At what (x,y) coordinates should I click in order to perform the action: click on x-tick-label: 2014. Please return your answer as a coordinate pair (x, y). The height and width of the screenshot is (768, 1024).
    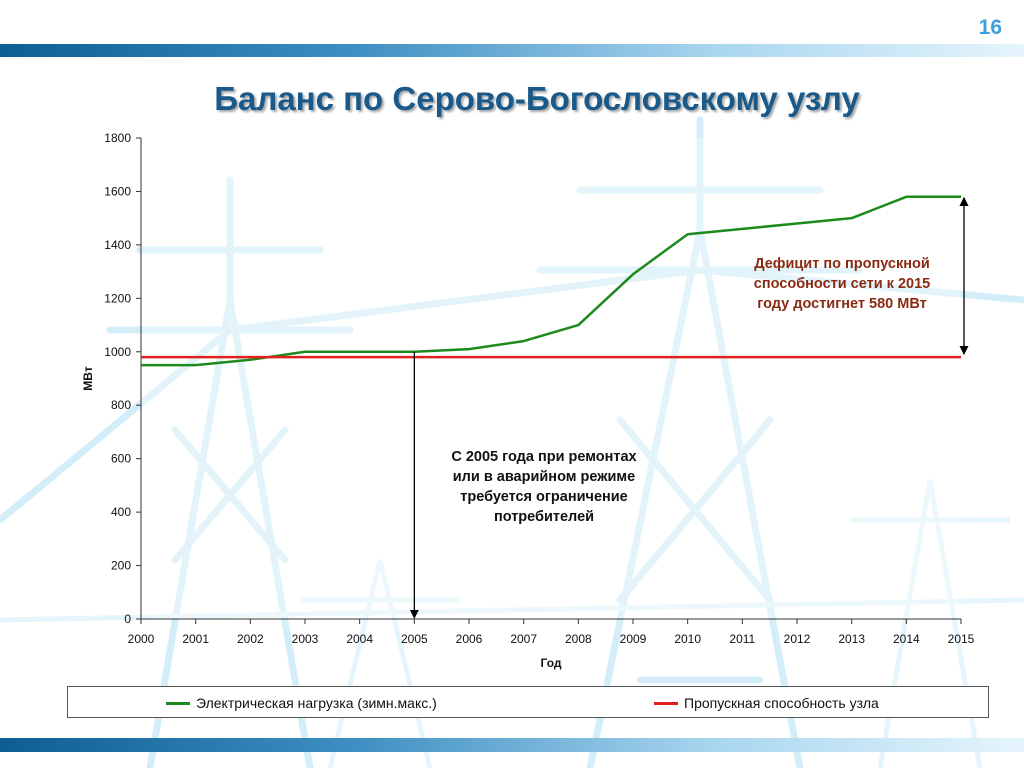
    Looking at the image, I should click on (906, 639).